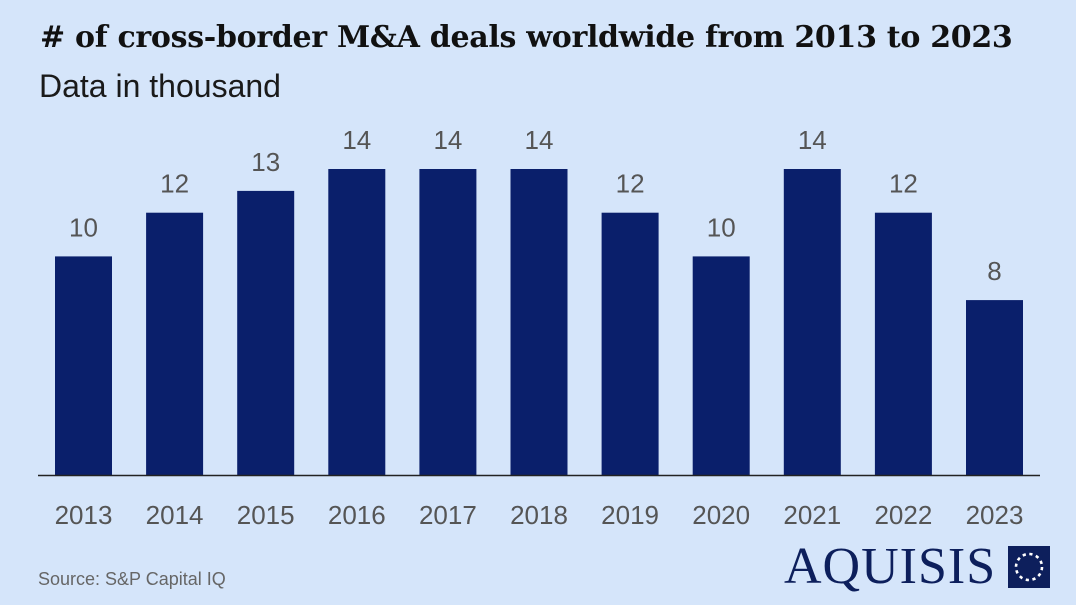 Image resolution: width=1076 pixels, height=605 pixels. Describe the element at coordinates (903, 515) in the screenshot. I see `x-tick-label-2022: 2022` at that location.